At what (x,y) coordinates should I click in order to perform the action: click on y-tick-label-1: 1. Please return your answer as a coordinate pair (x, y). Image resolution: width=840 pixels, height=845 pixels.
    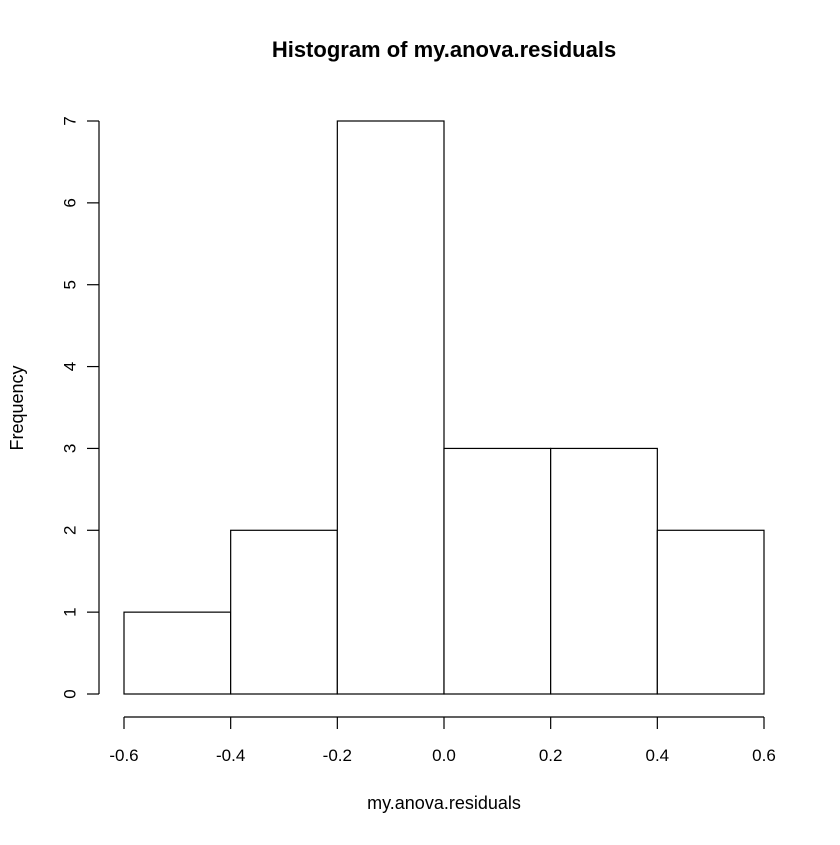
    Looking at the image, I should click on (70, 611).